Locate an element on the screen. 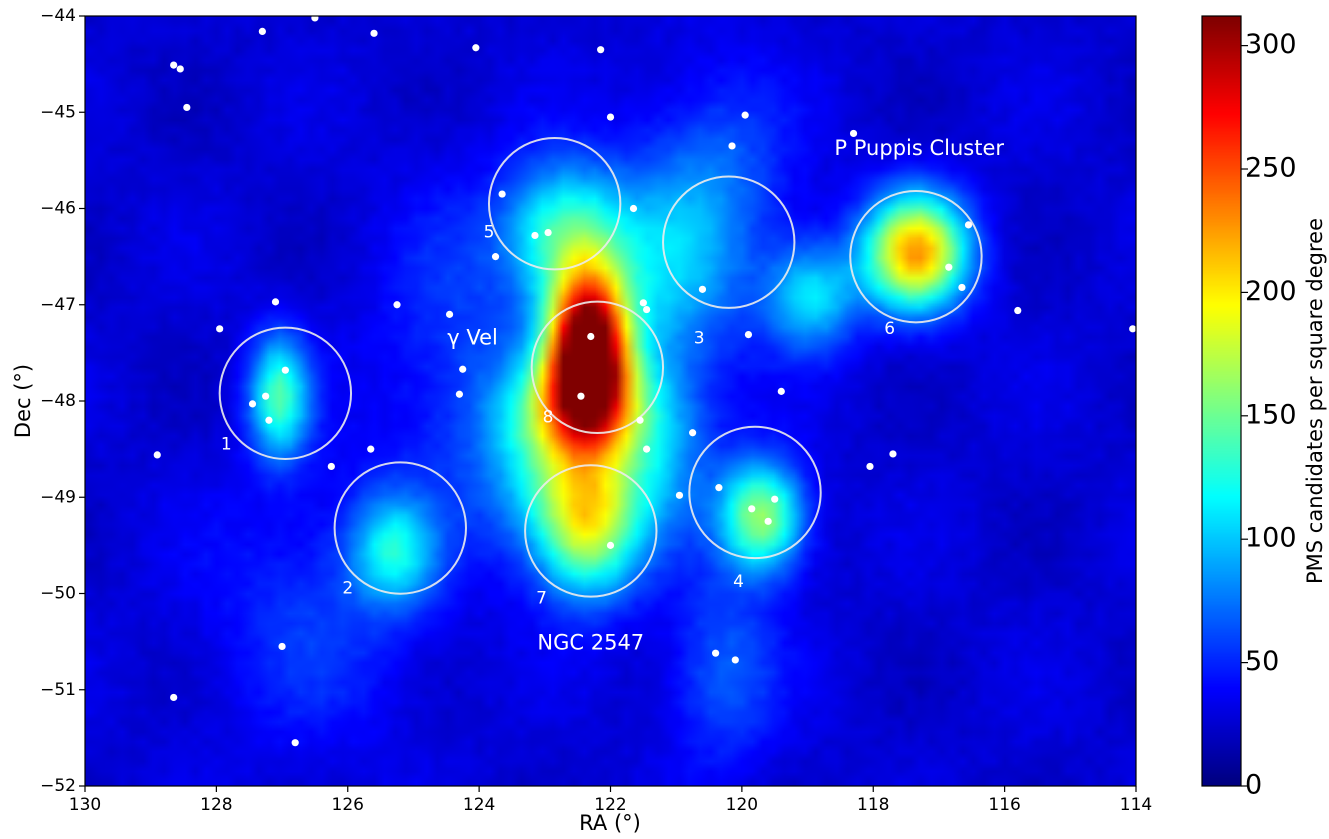 This screenshot has width=1329, height=839. y-tick-label: −50 is located at coordinates (58, 594).